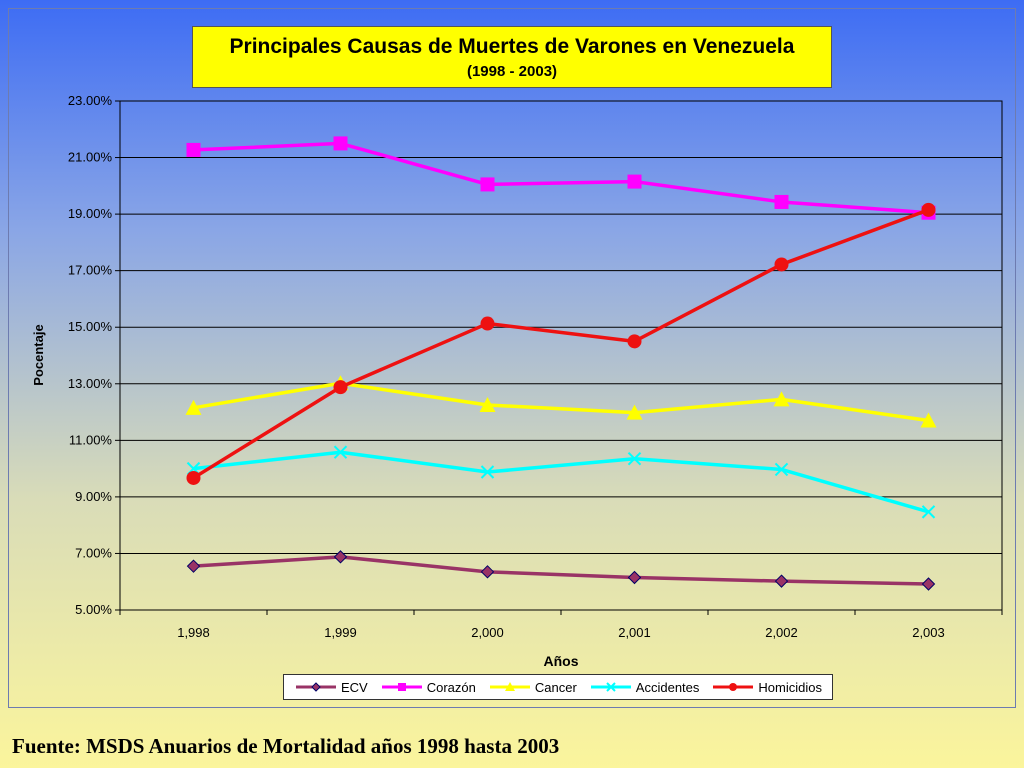 The height and width of the screenshot is (768, 1024). What do you see at coordinates (561, 482) in the screenshot?
I see `series-line-accidentes` at bounding box center [561, 482].